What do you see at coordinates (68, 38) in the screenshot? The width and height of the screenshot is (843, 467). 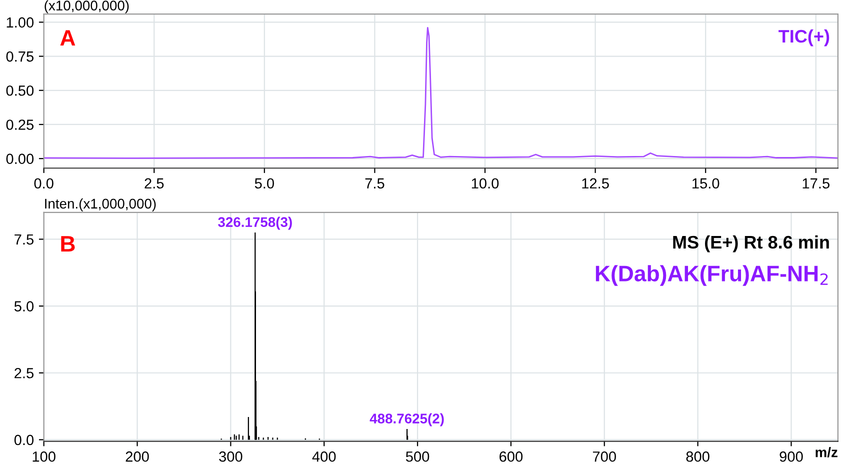 I see `annotation: A` at bounding box center [68, 38].